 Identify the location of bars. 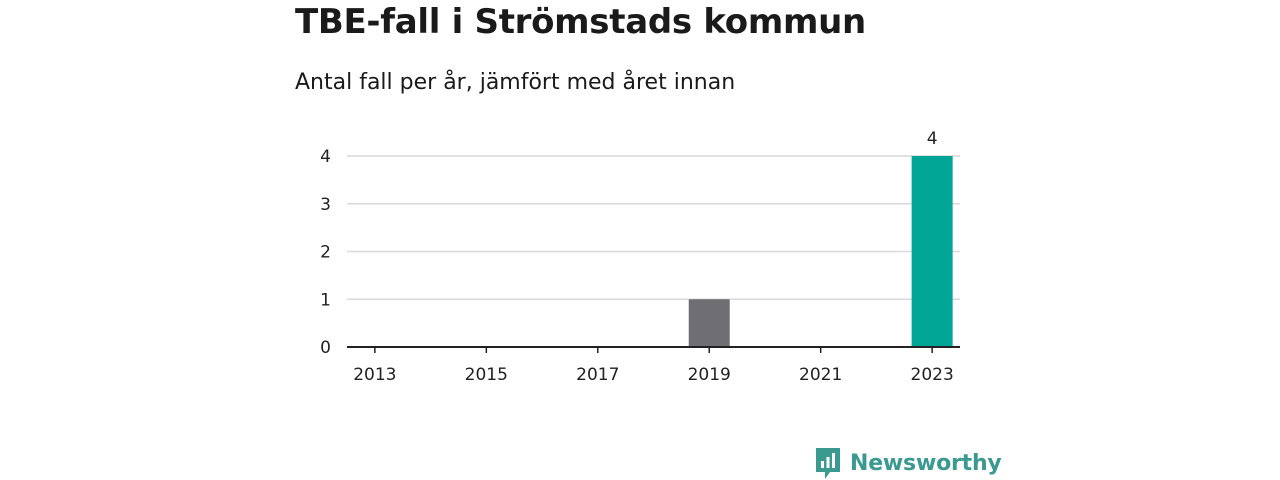
(820, 251).